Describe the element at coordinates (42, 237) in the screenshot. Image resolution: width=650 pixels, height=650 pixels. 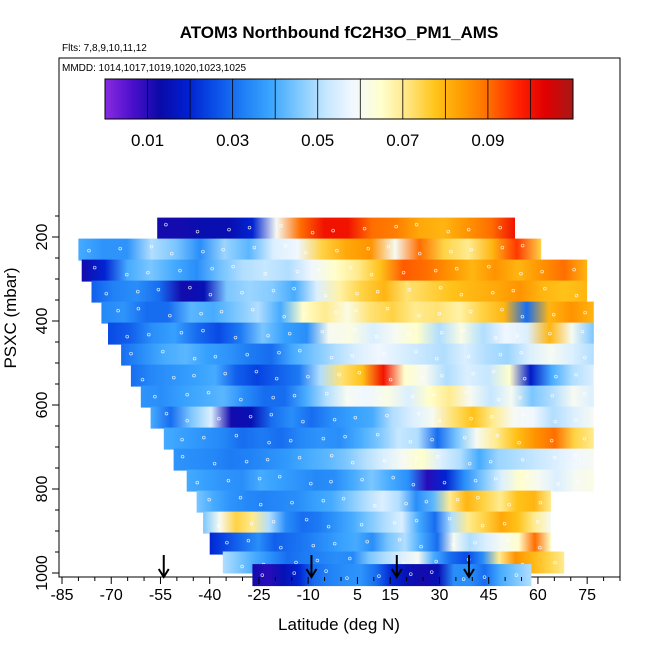
I see `y-tick-label: 200` at that location.